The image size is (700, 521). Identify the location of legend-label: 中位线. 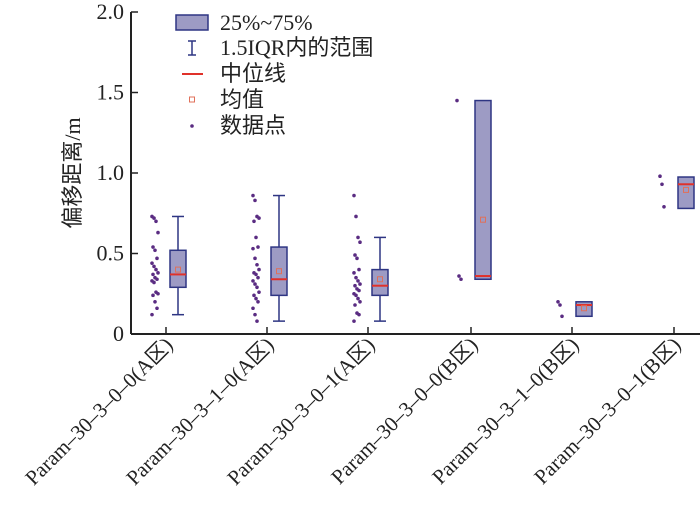
(253, 73).